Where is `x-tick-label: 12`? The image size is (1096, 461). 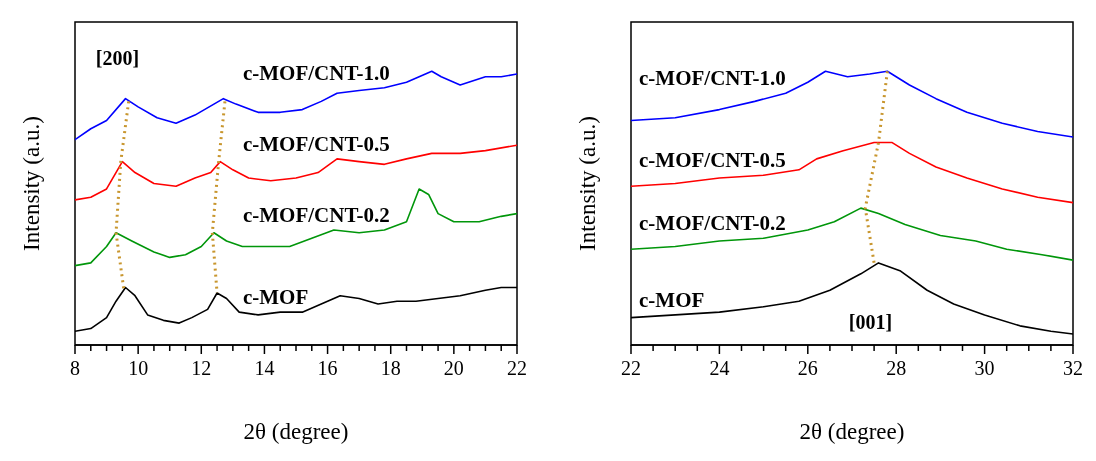
x-tick-label: 12 is located at coordinates (201, 368).